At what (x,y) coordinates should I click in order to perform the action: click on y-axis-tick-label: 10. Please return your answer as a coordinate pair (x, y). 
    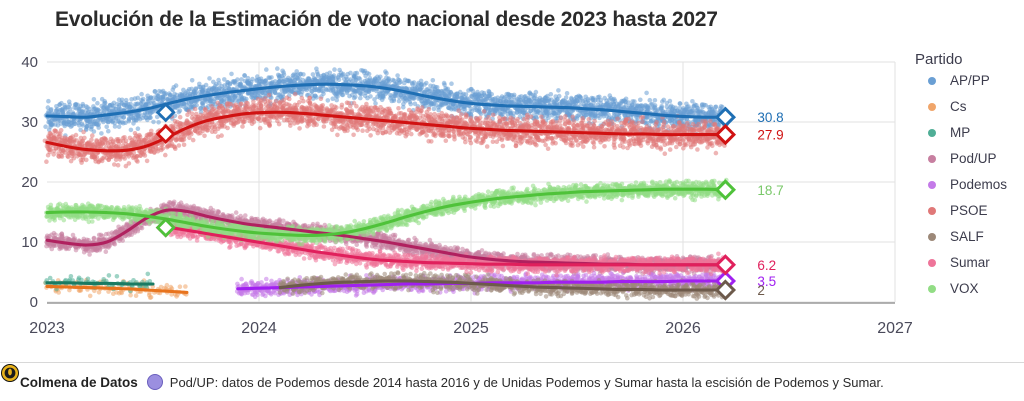
    Looking at the image, I should click on (29, 242).